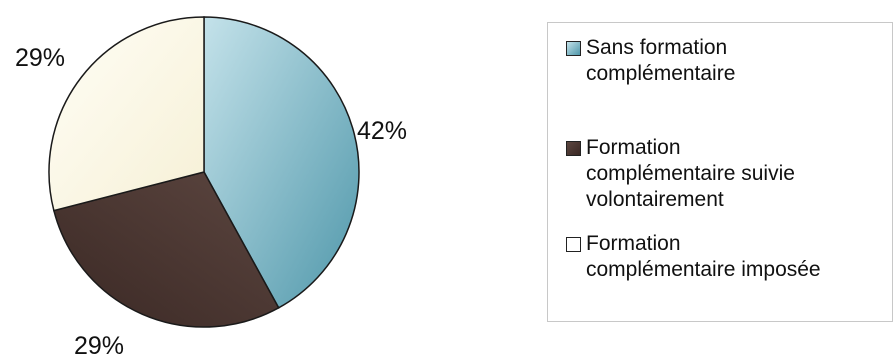  Describe the element at coordinates (703, 256) in the screenshot. I see `legend-label-formation-imposee: Formation complémentaire imposée` at that location.